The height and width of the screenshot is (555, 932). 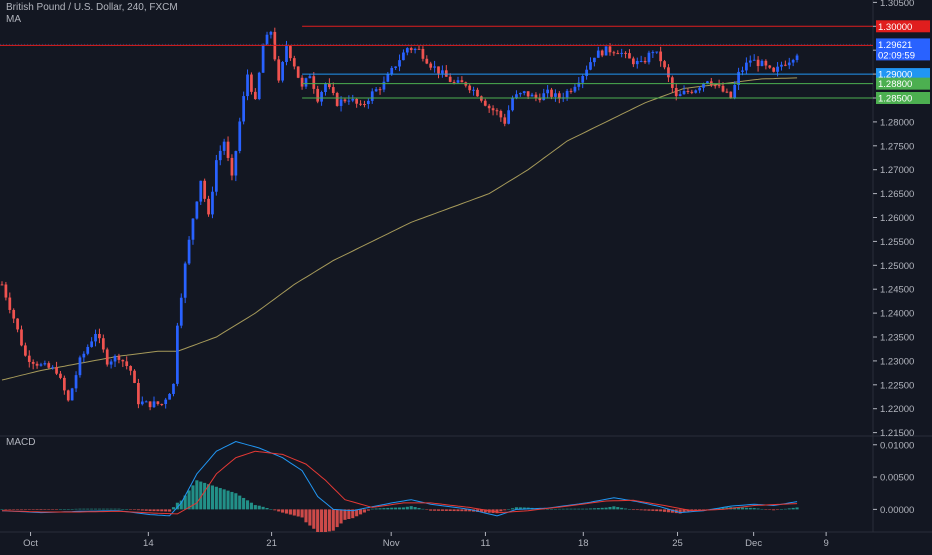 What do you see at coordinates (897, 510) in the screenshot?
I see `macd-axis-tick-label: 0.00000` at bounding box center [897, 510].